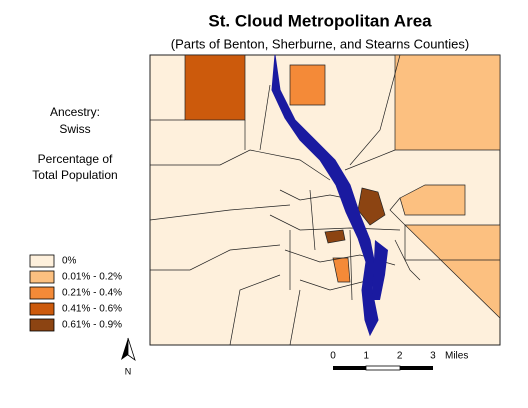 This screenshot has width=528, height=408. I want to click on side-label: Percentage of, so click(75, 159).